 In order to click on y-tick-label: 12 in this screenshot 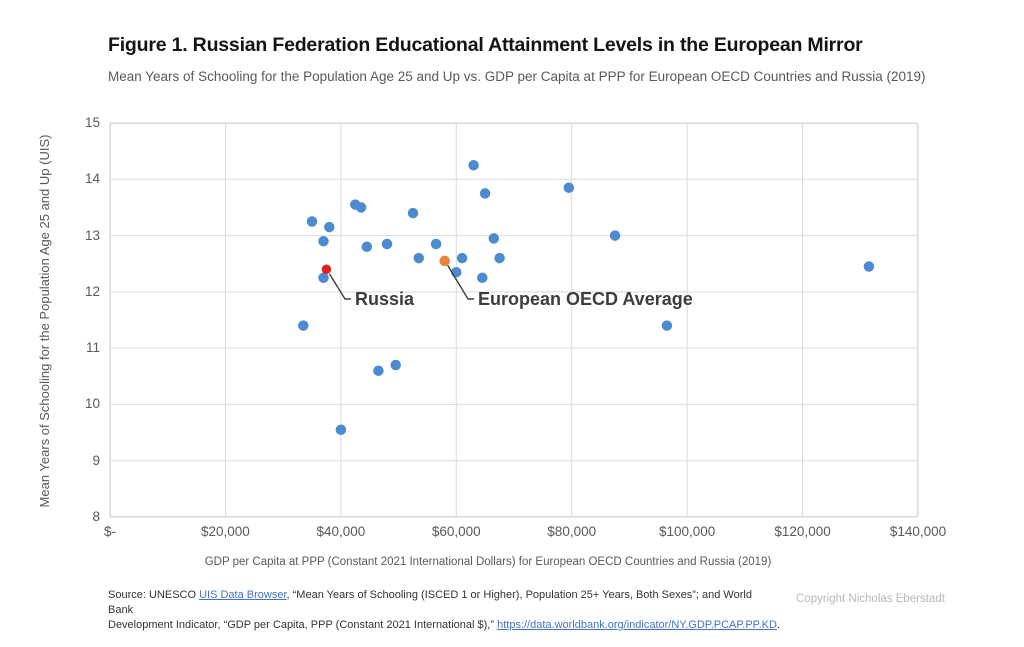, I will do `click(92, 291)`.